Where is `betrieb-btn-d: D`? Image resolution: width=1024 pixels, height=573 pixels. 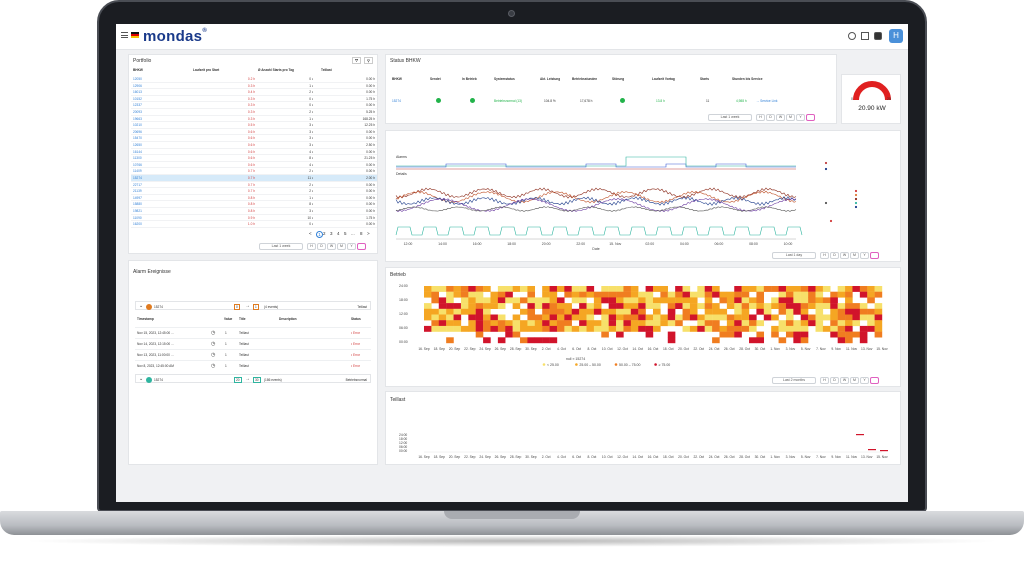
betrieb-btn-d: D is located at coordinates (834, 380).